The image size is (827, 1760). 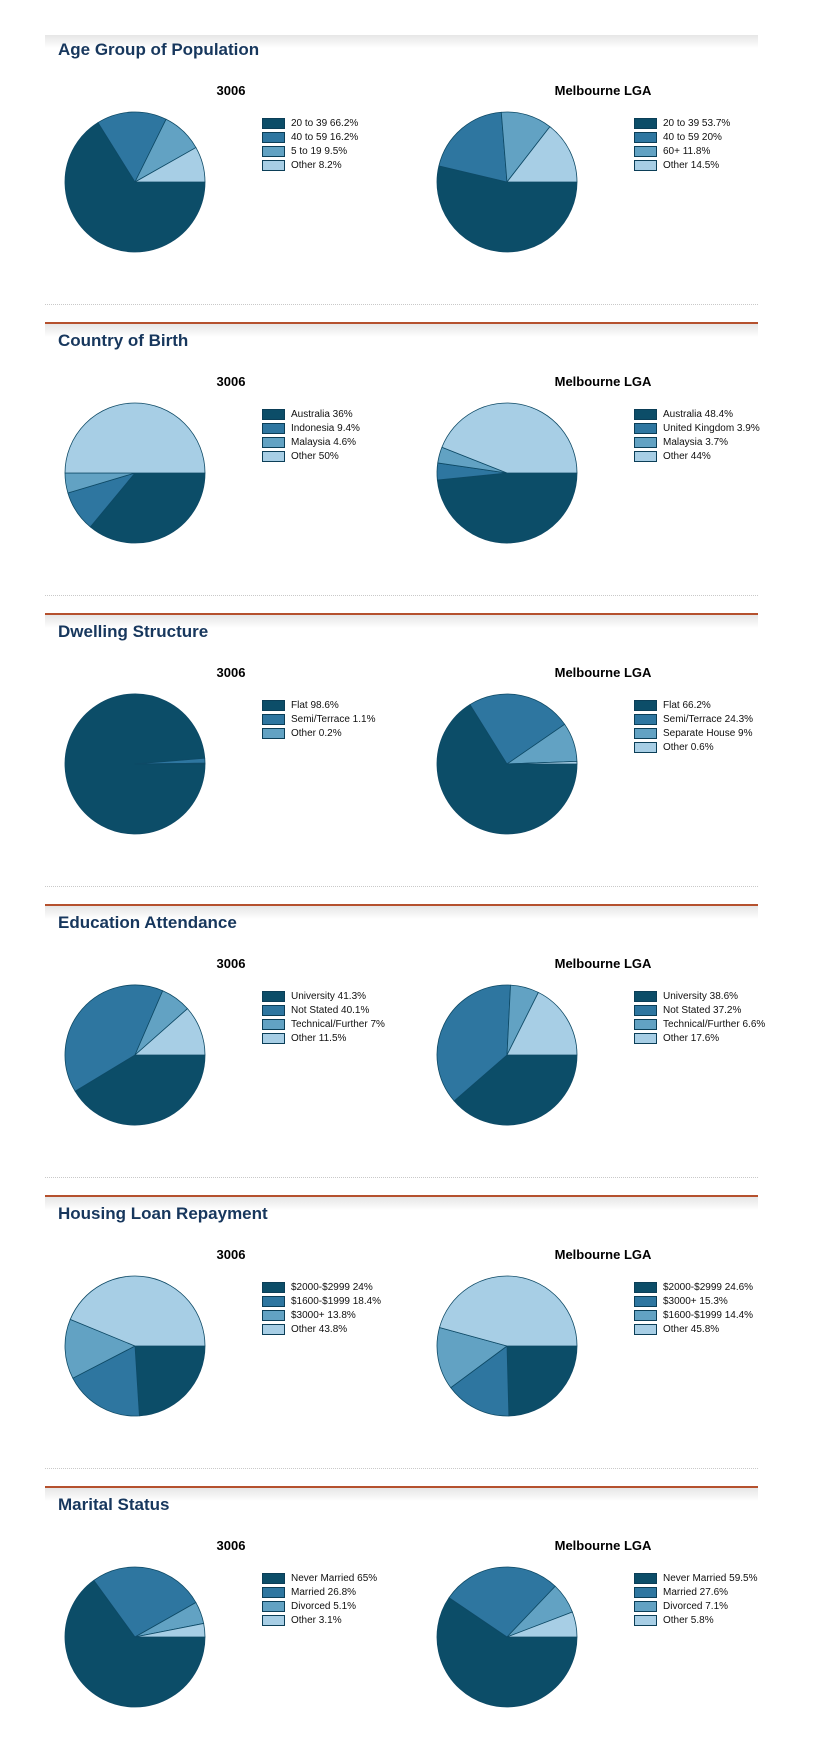 I want to click on legend-label: Malaysia 3.7%, so click(x=696, y=442).